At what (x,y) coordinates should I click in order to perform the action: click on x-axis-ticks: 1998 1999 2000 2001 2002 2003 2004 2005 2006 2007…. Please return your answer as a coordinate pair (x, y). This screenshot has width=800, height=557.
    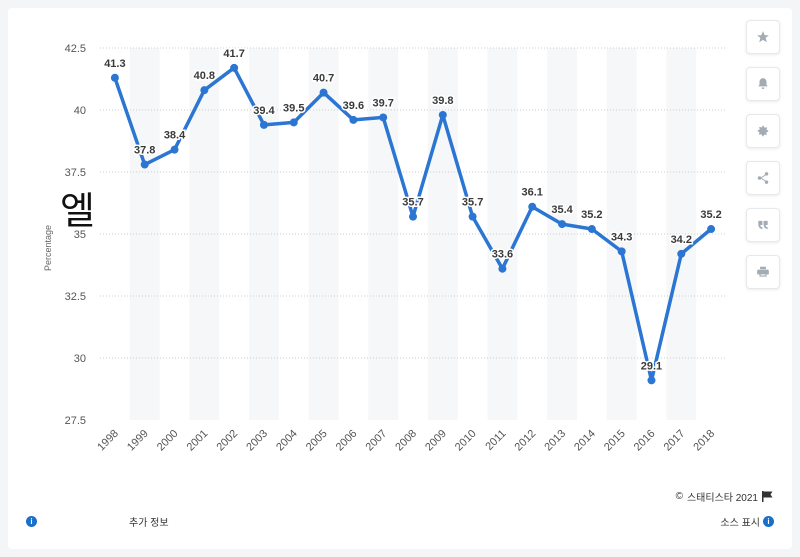
    Looking at the image, I should click on (406, 441).